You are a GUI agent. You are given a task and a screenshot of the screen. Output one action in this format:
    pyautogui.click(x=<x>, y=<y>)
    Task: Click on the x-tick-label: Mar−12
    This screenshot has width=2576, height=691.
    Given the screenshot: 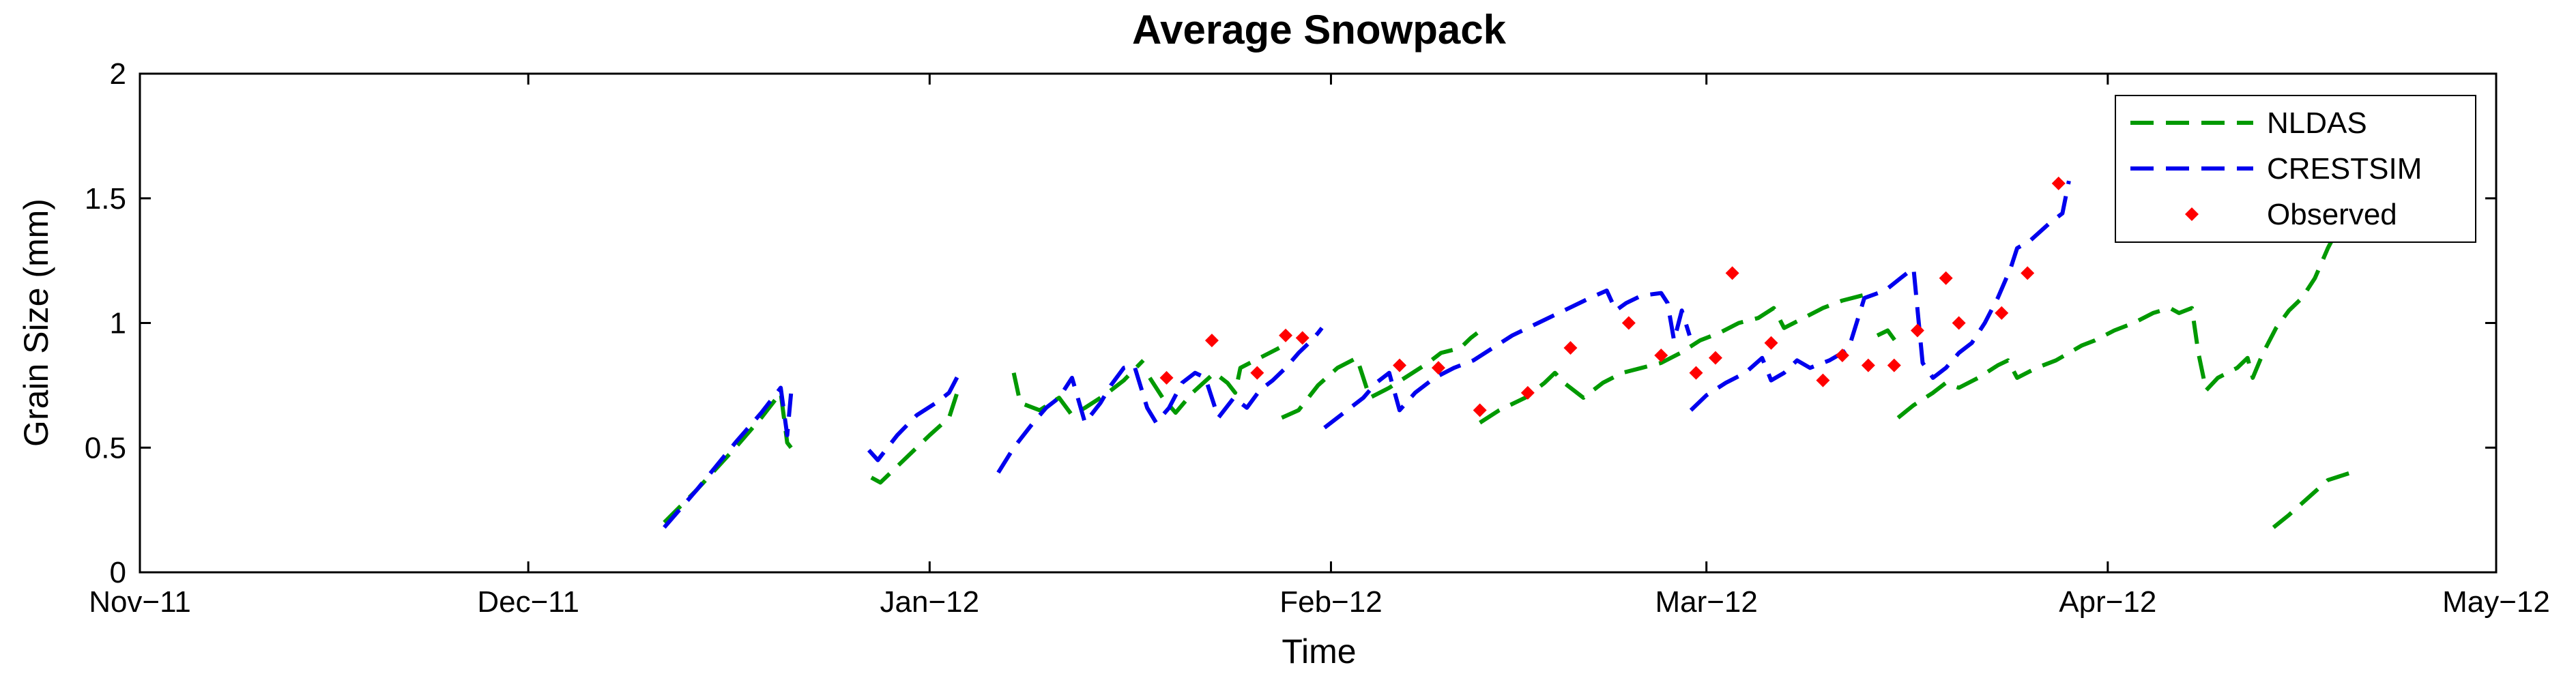 What is the action you would take?
    pyautogui.click(x=1706, y=602)
    